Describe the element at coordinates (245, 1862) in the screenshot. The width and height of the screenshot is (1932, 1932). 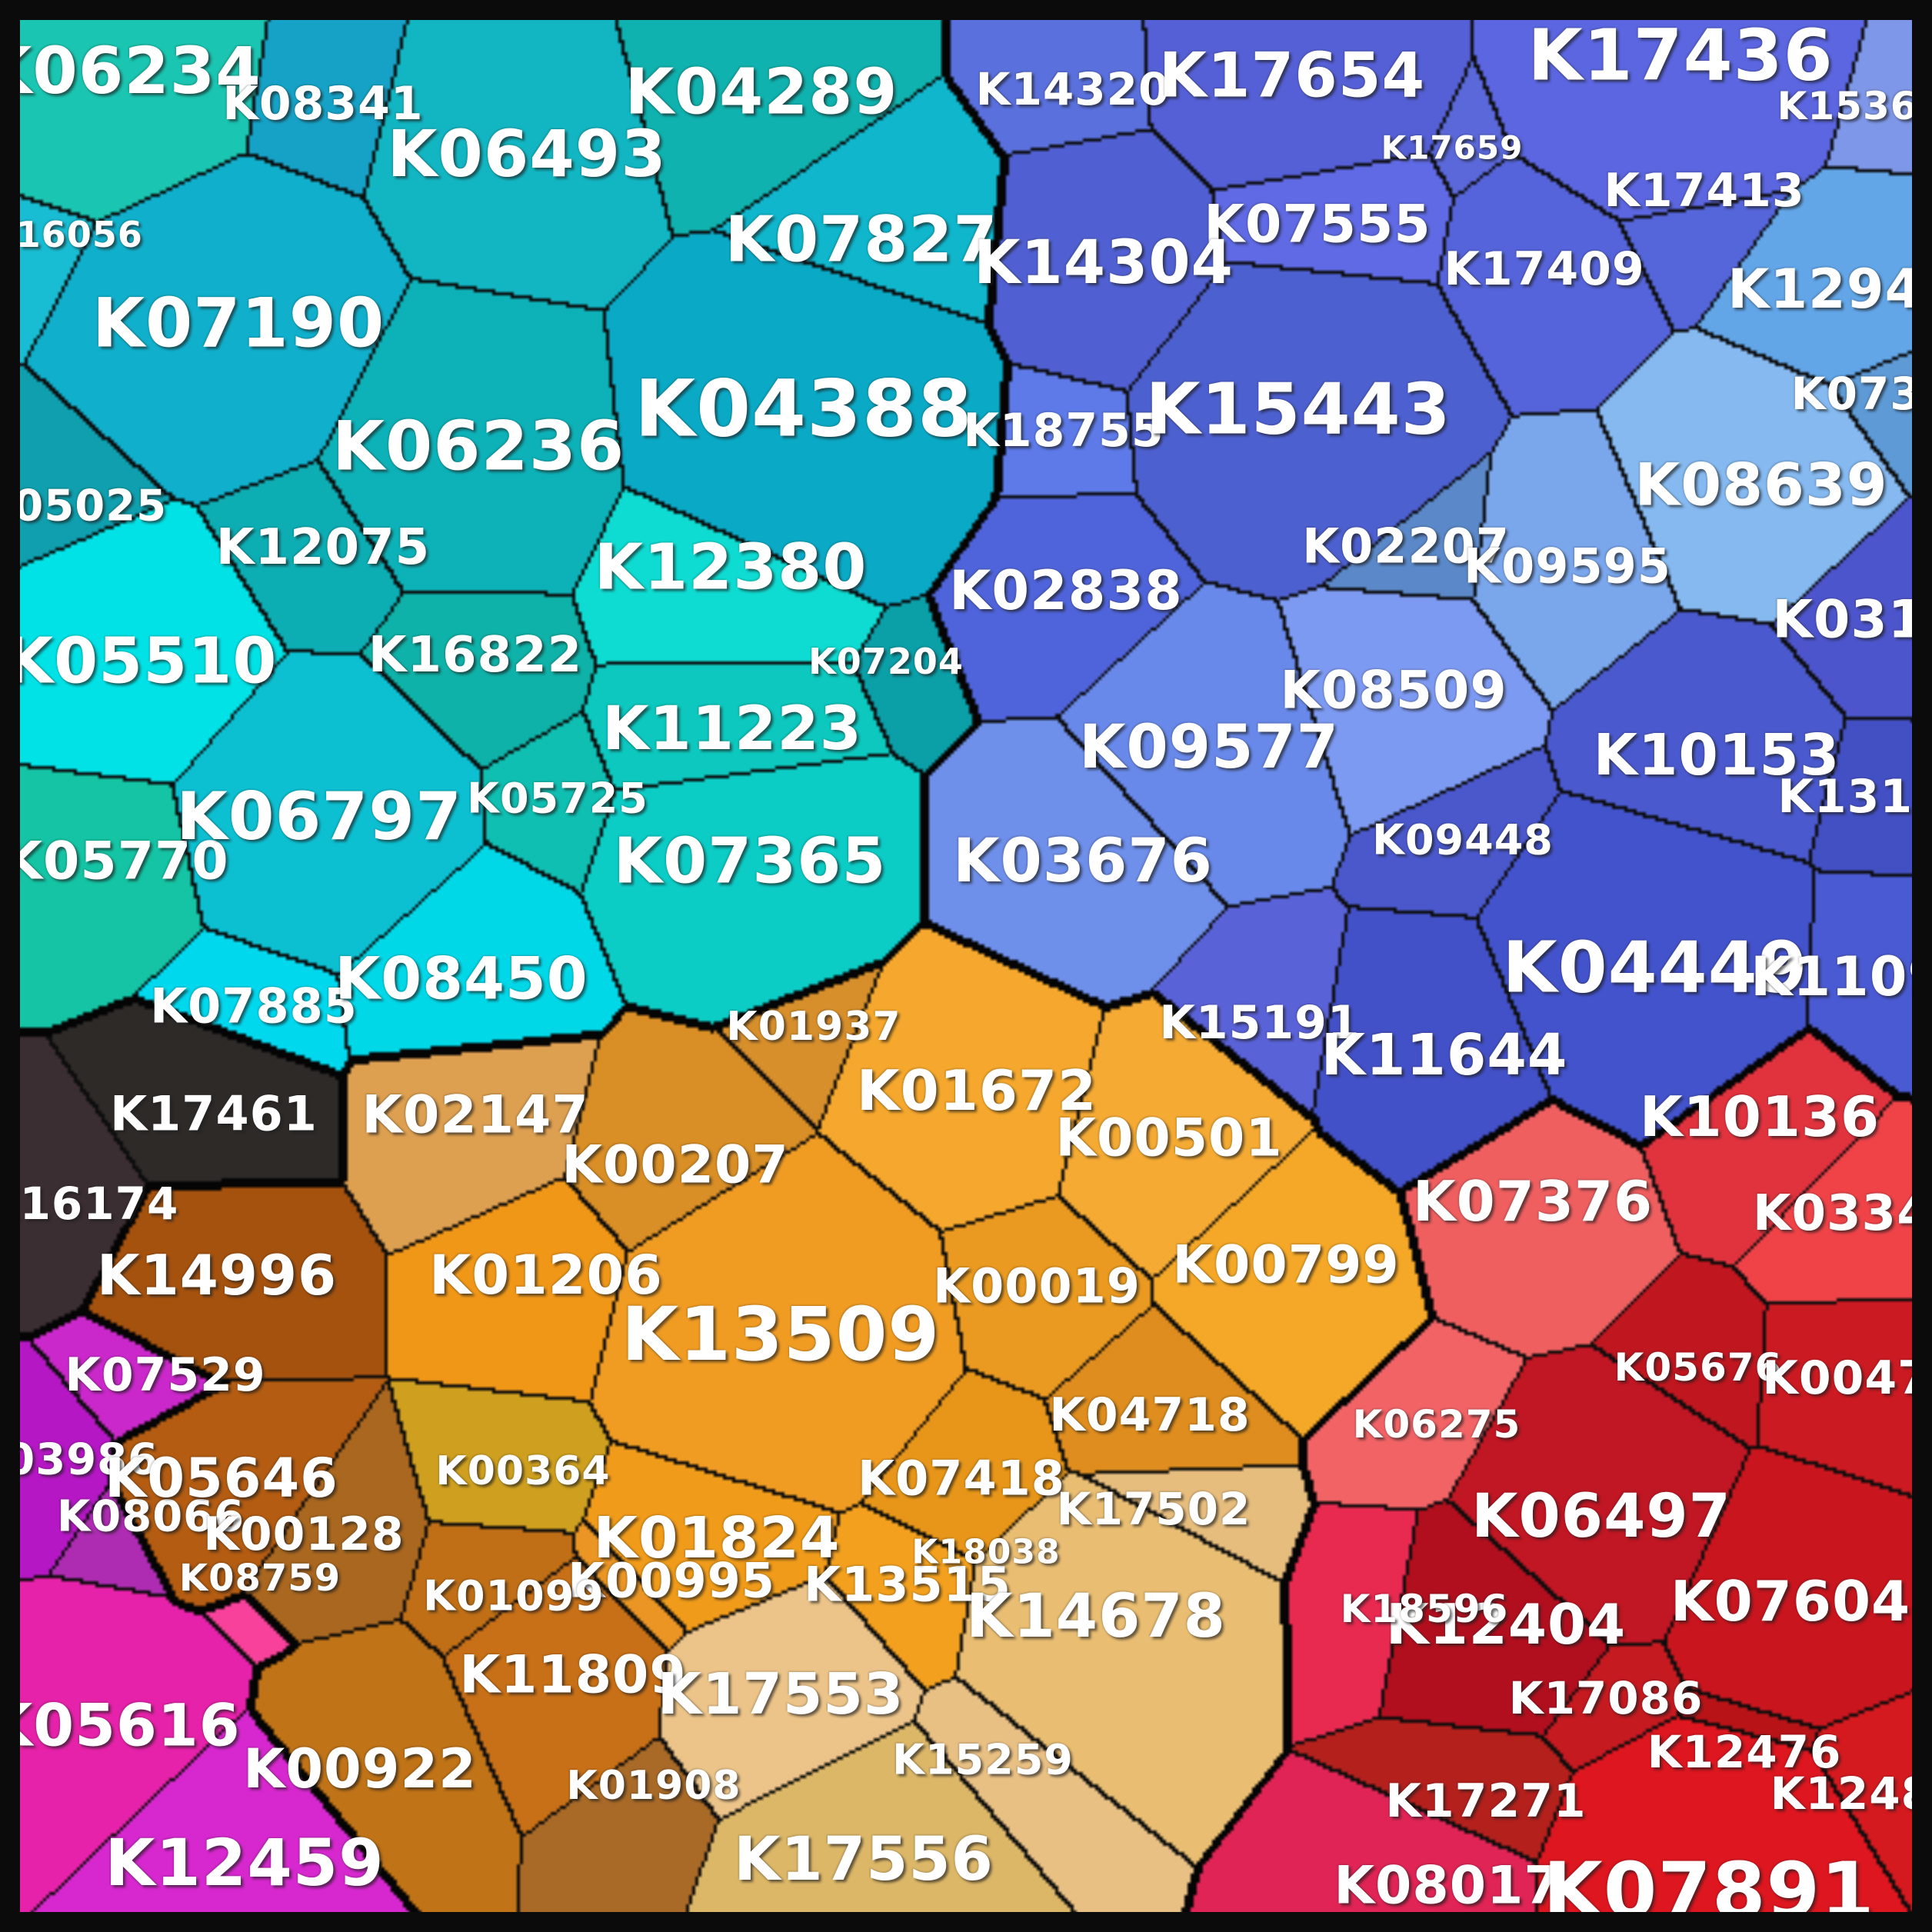
I see `cell-label: K12459` at that location.